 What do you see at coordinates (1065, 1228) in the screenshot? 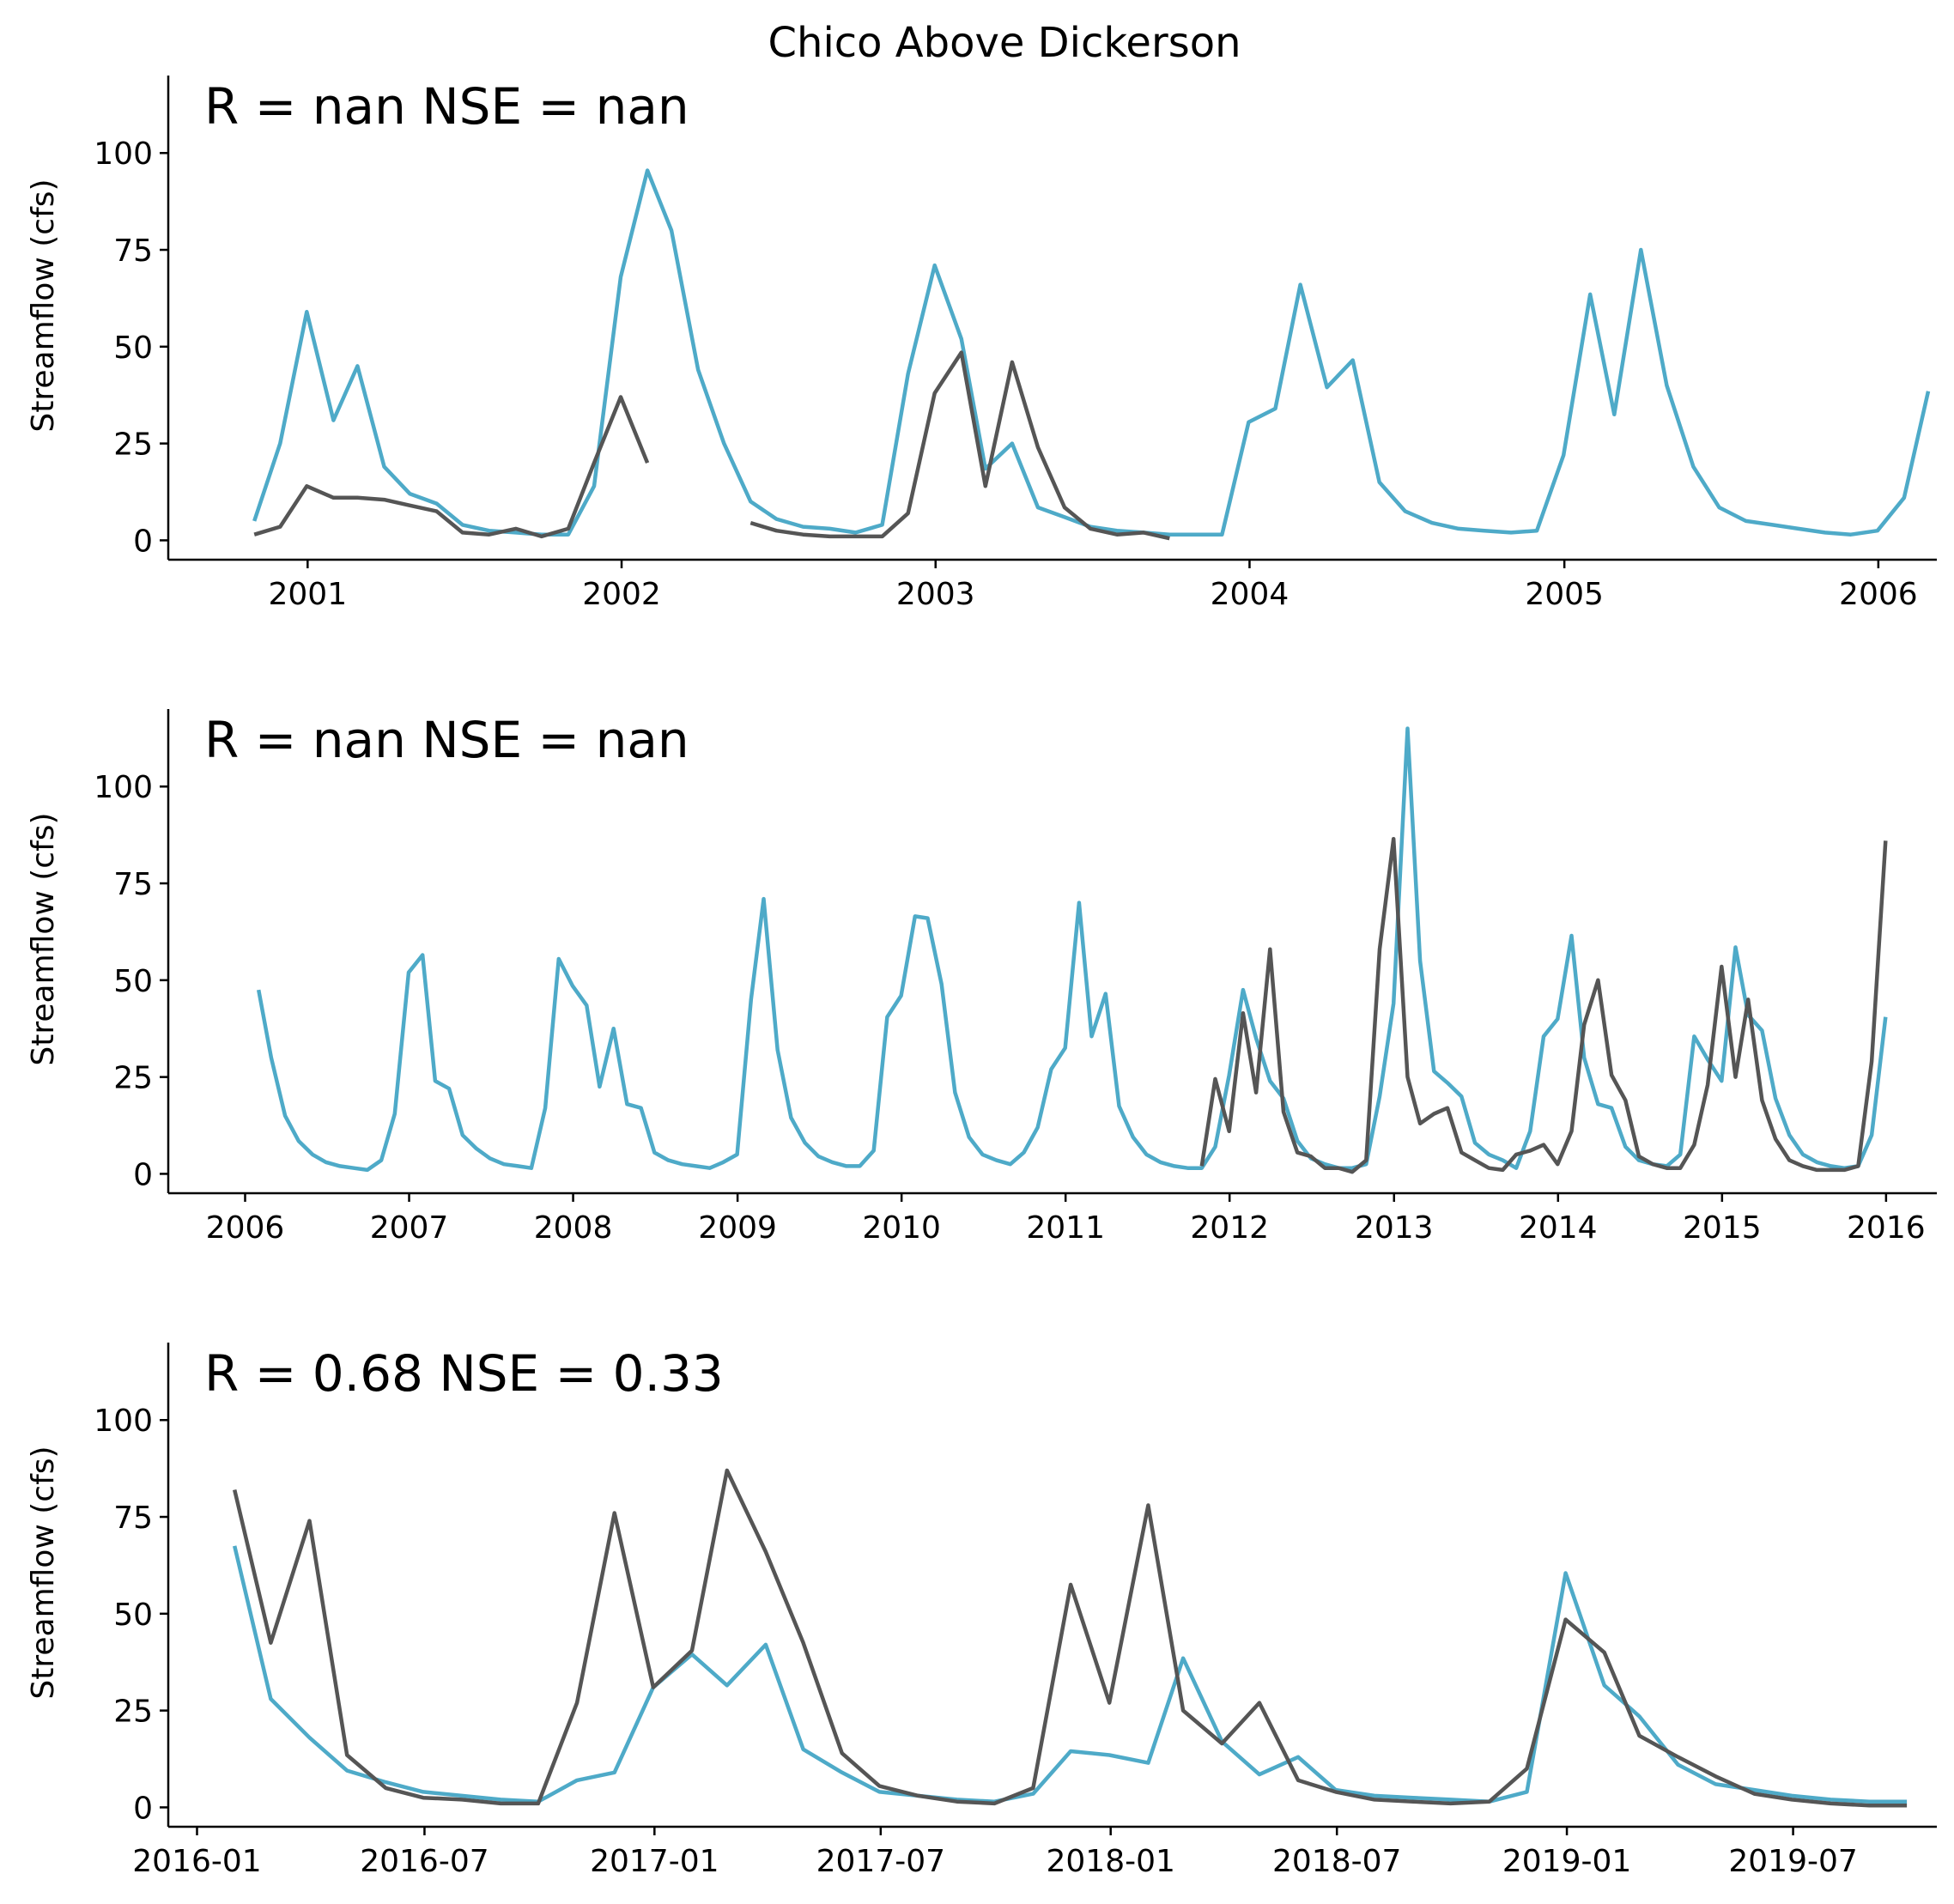
I see `x-tick-label: 2011` at bounding box center [1065, 1228].